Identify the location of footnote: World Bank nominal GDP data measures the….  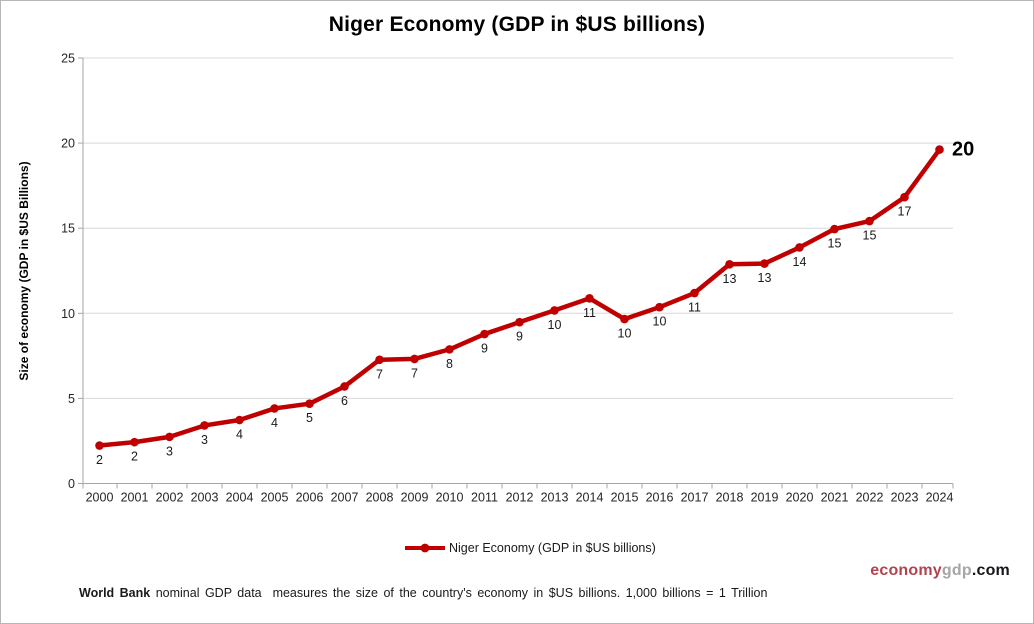
(423, 593).